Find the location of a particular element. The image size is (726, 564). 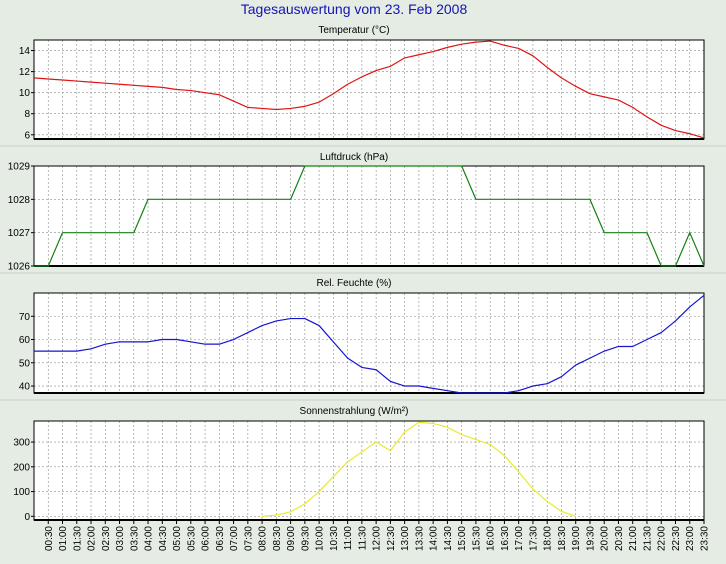

x-tick-label: 20:30 is located at coordinates (619, 538).